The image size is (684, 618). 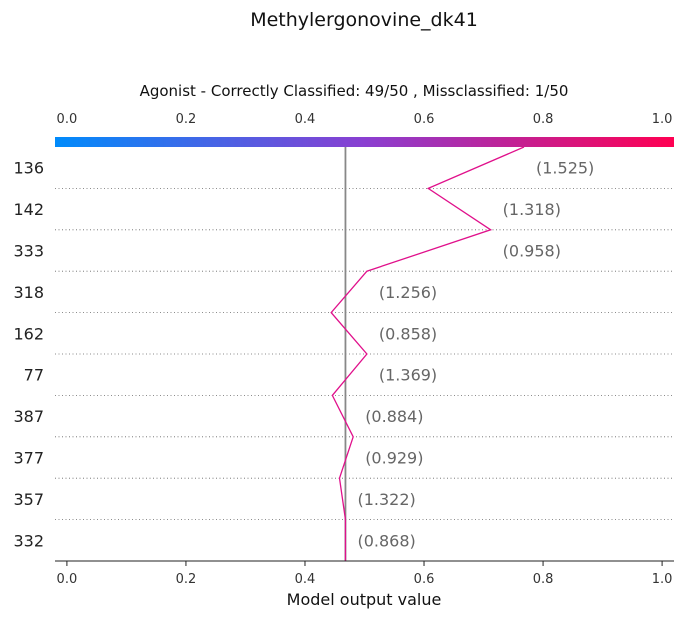 I want to click on top-axis-ticks: 0.0 0.2 0.4 0.6 0.8 1.0, so click(x=365, y=119).